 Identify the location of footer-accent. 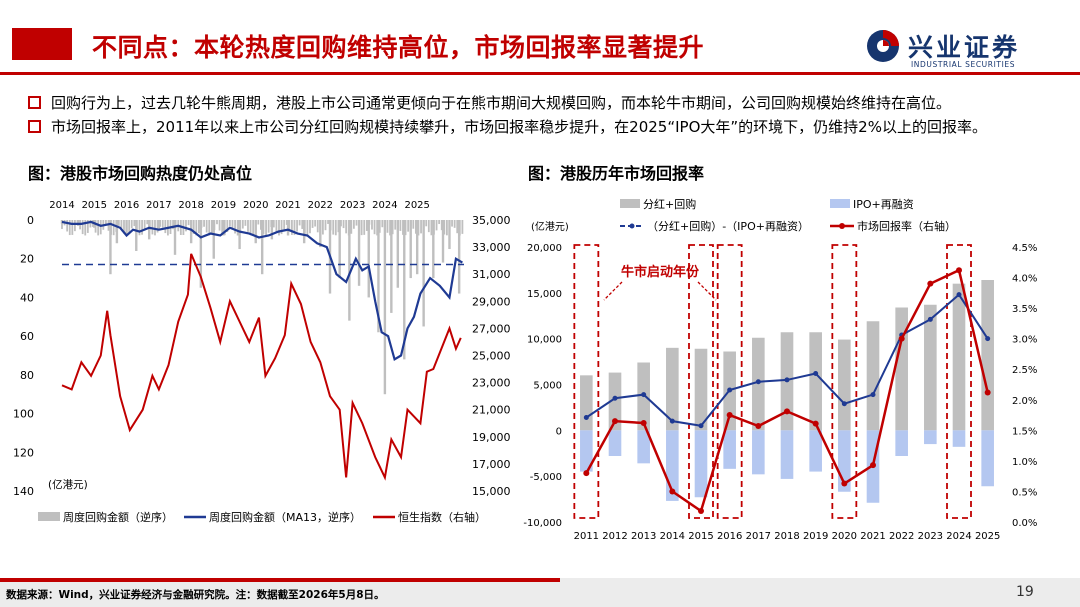
(280, 580).